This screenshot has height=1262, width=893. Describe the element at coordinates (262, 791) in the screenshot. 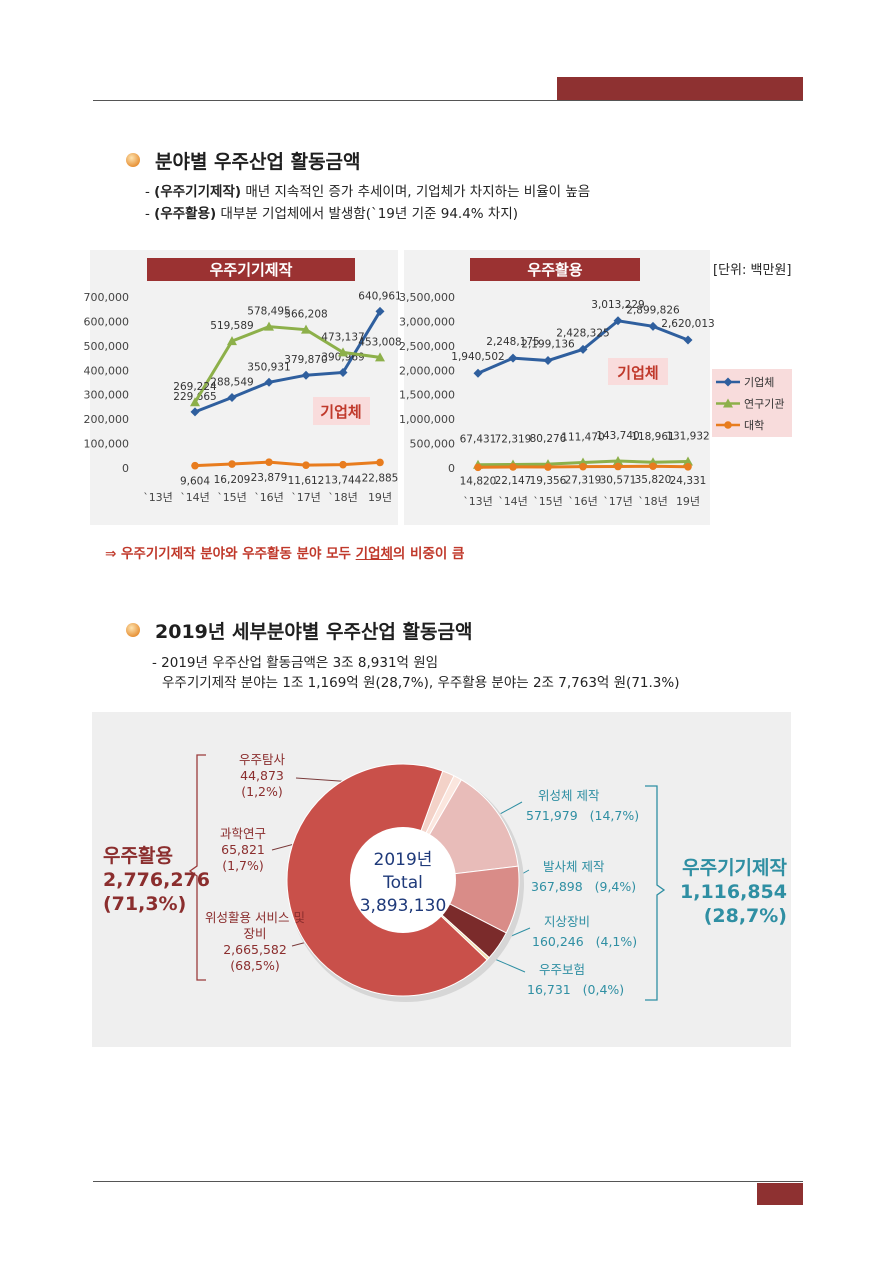

I see `slice-percent: (1,2%)` at that location.